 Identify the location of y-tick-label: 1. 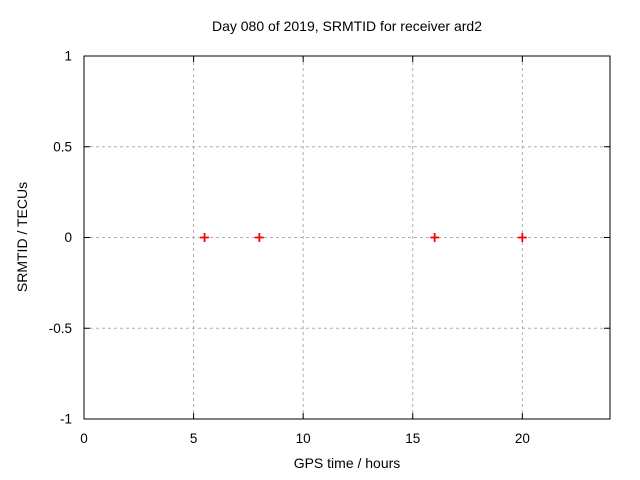
(68, 56).